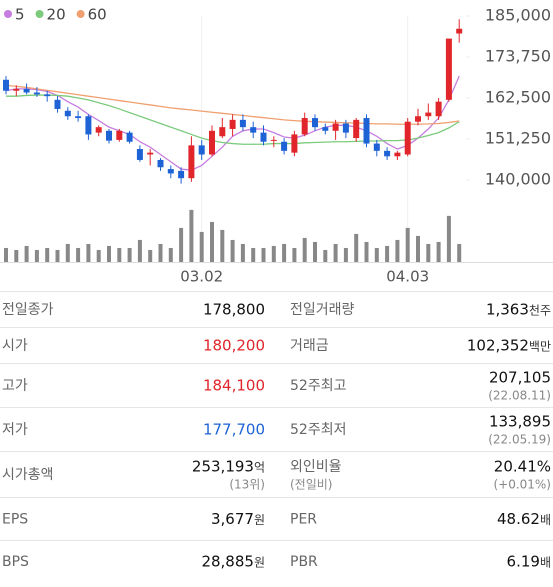 Image resolution: width=553 pixels, height=587 pixels. I want to click on cell-value: 133,895, so click(520, 422).